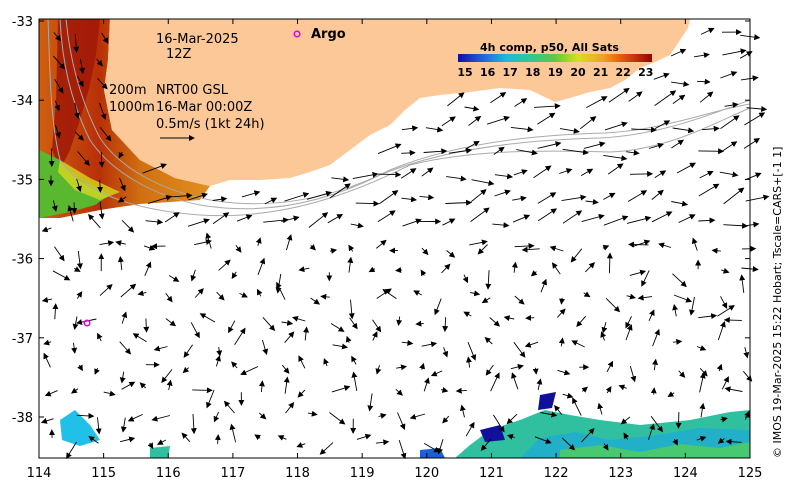 This screenshot has width=791, height=492. Describe the element at coordinates (328, 34) in the screenshot. I see `argo-label: Argo` at that location.